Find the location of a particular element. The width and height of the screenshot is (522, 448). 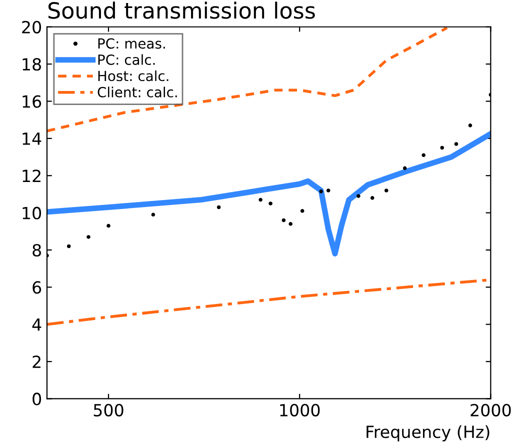

legend-label: Client: calc. is located at coordinates (137, 92).